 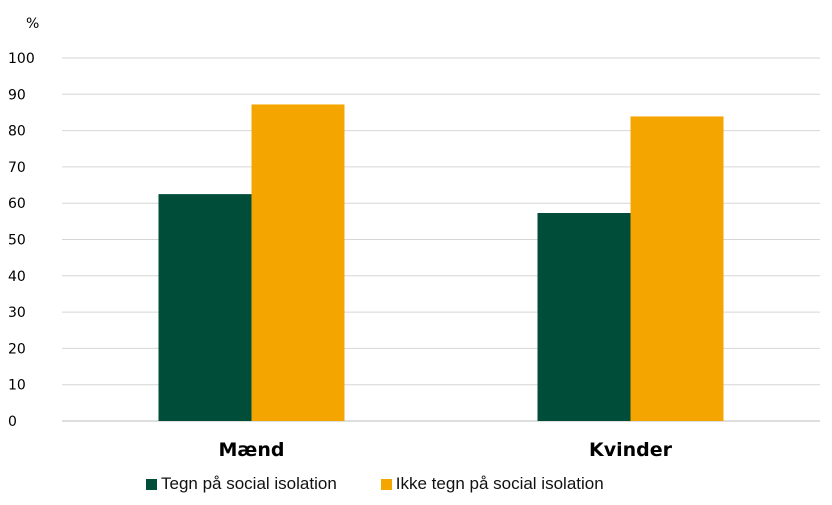 I want to click on legend-swatch-ikke-tegn, so click(x=386, y=484).